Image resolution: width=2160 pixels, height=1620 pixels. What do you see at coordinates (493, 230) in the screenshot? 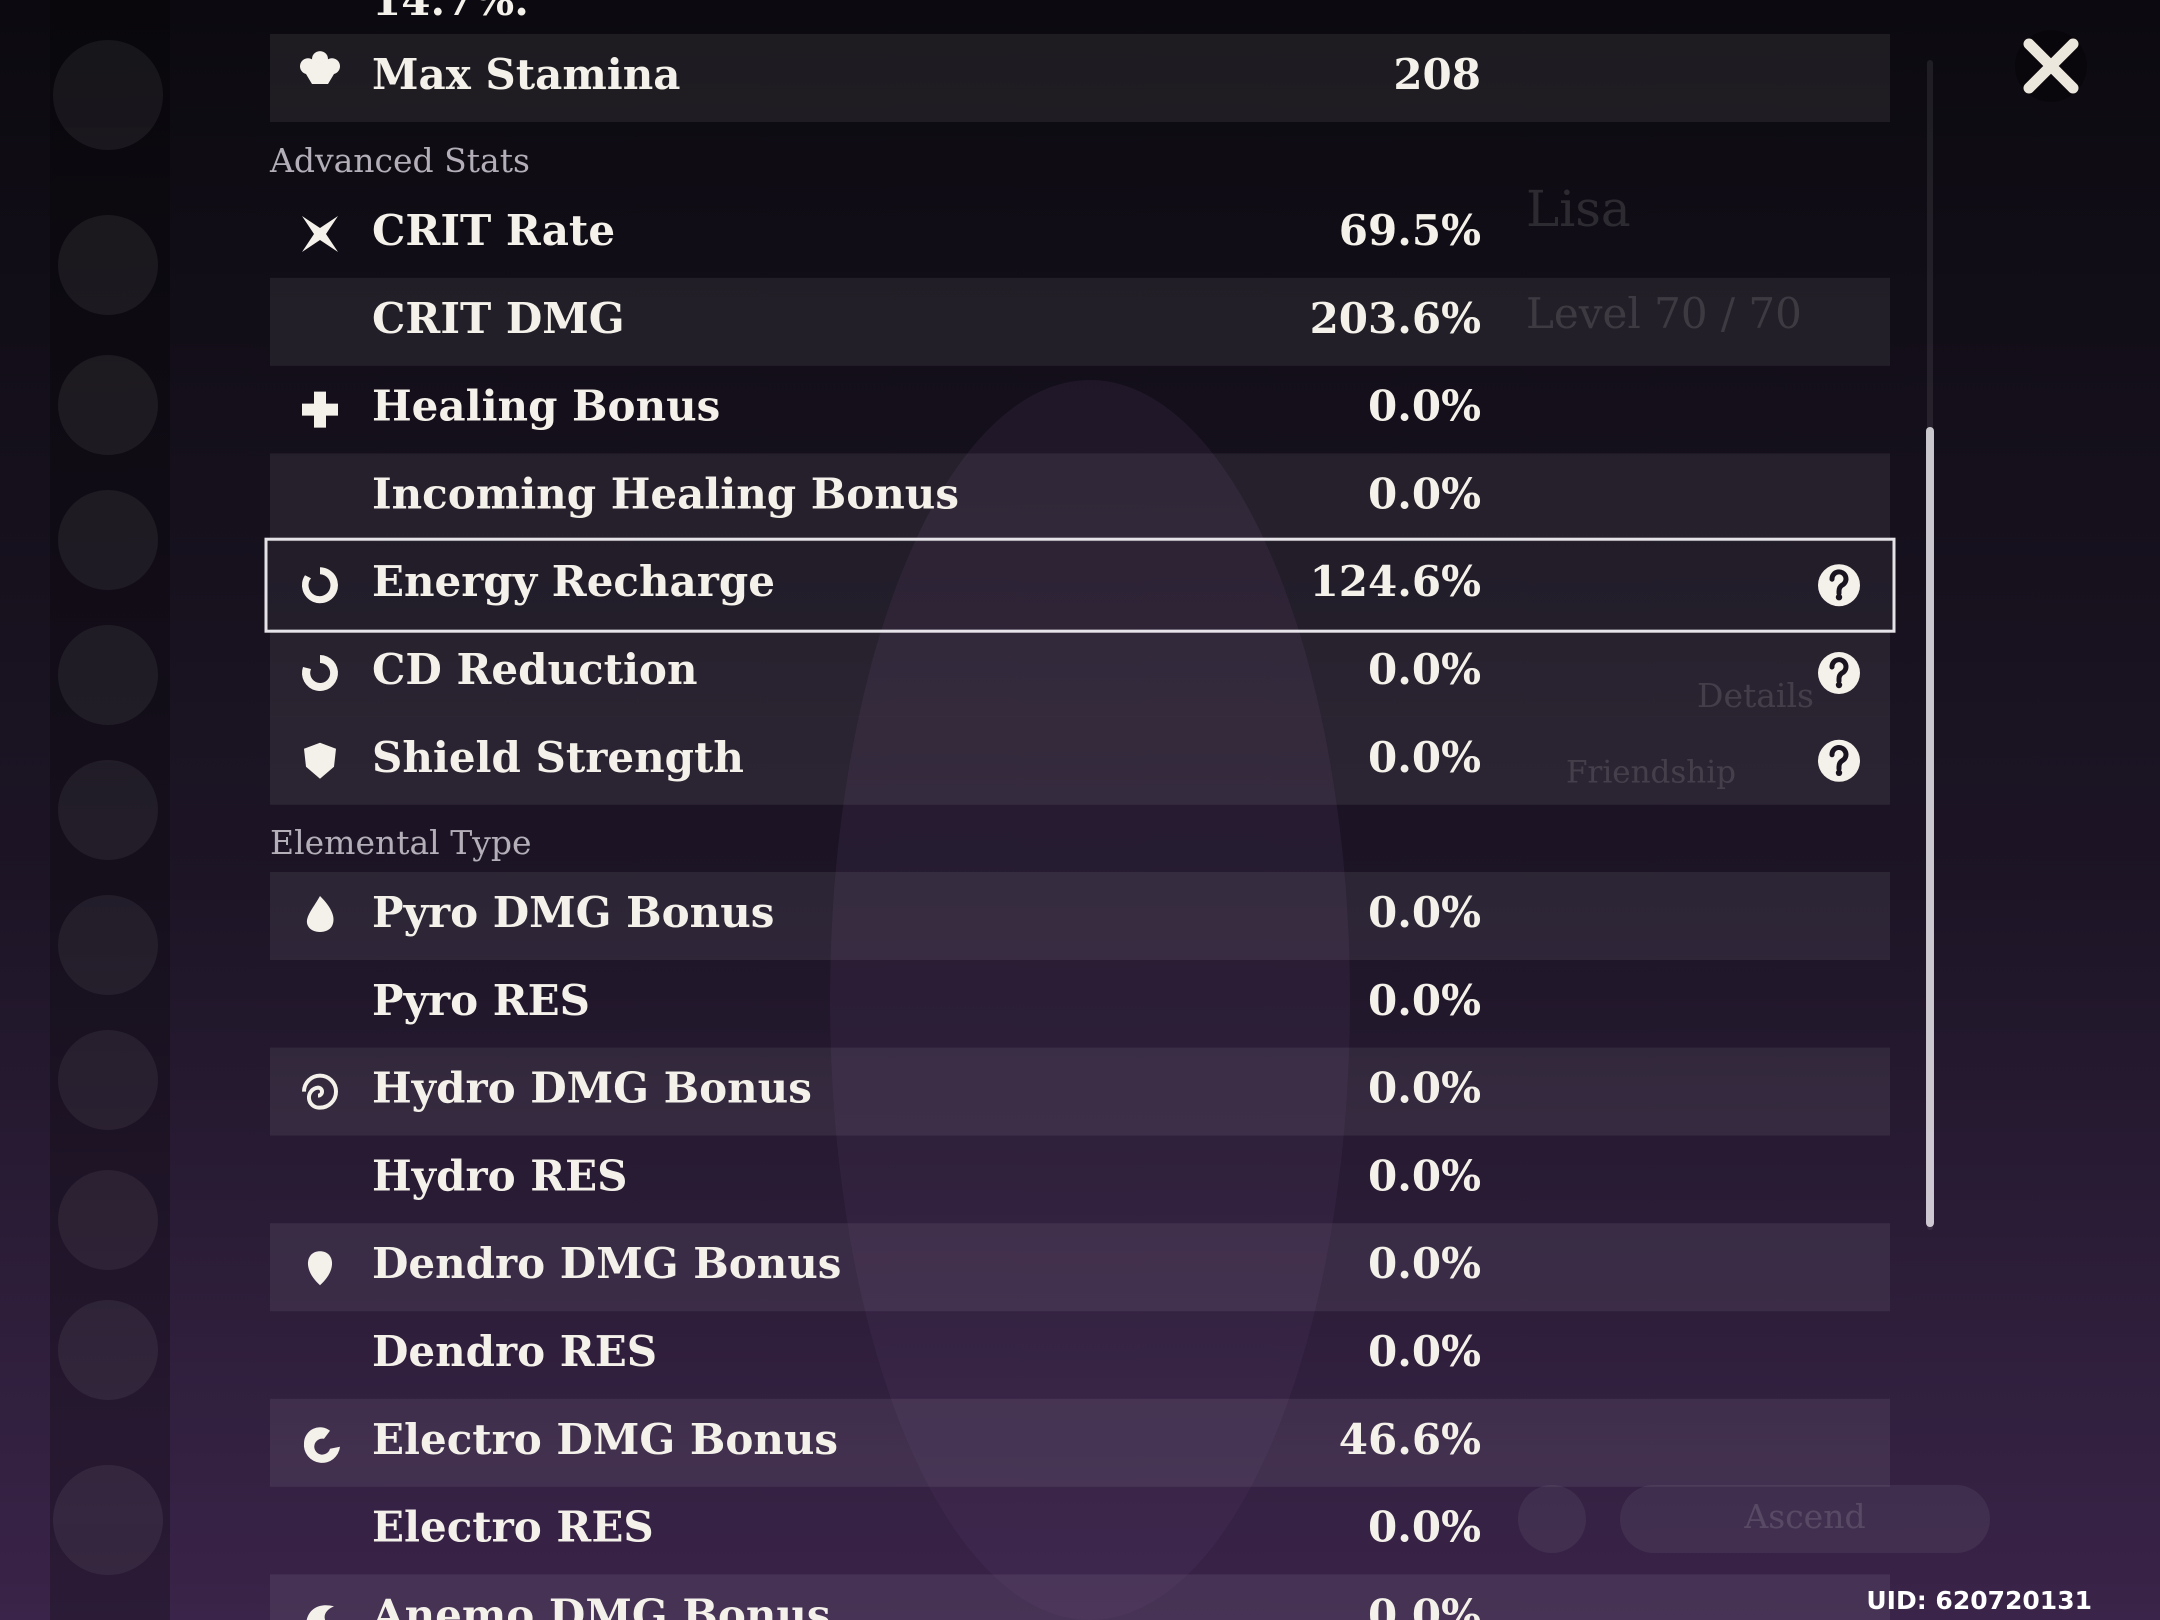
I see `stat-label: CRIT Rate` at bounding box center [493, 230].